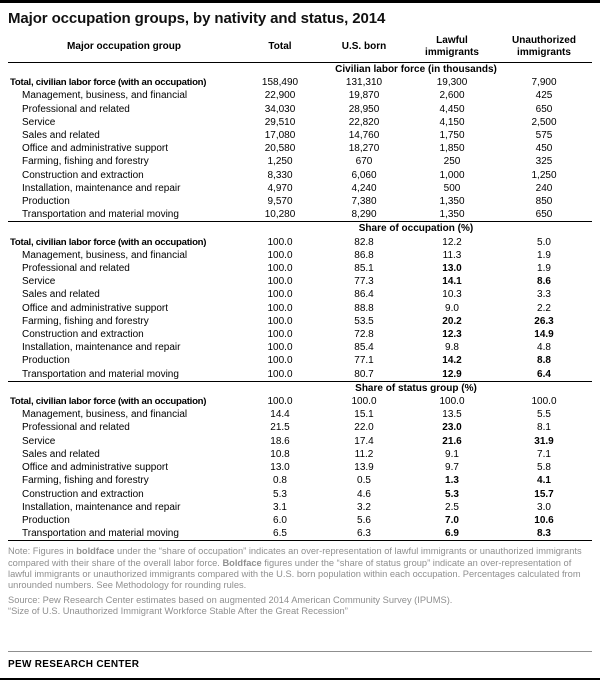  What do you see at coordinates (300, 281) in the screenshot?
I see `table-row: Service 100.0 77.3 14.1 8.6` at bounding box center [300, 281].